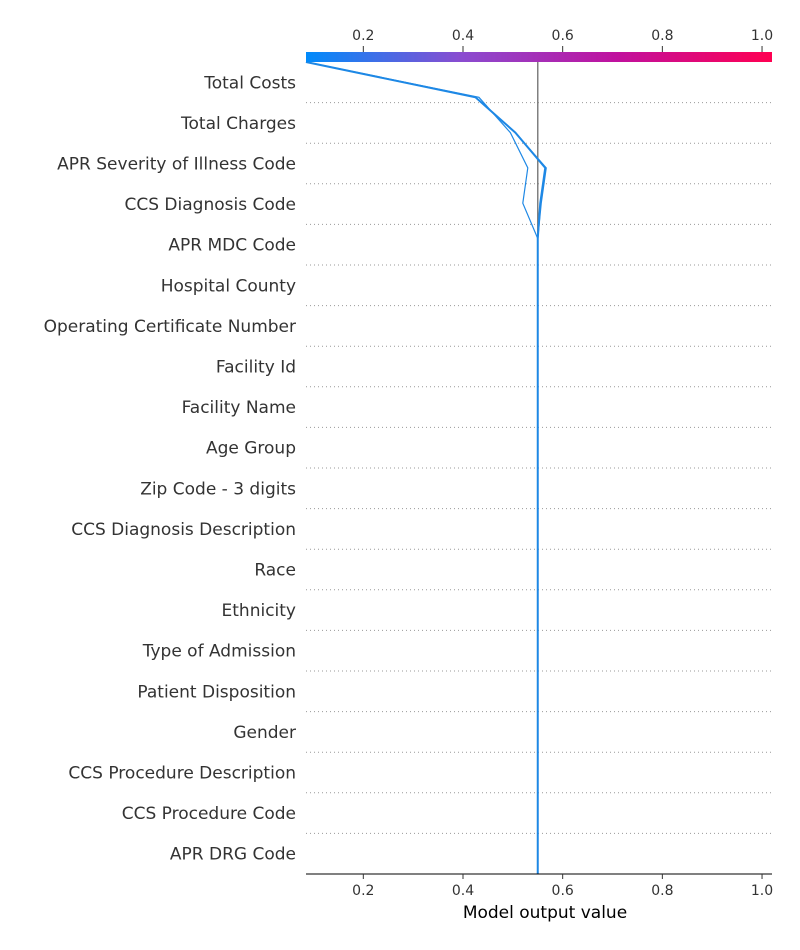 The width and height of the screenshot is (800, 950). What do you see at coordinates (275, 571) in the screenshot?
I see `feature-label: Race` at bounding box center [275, 571].